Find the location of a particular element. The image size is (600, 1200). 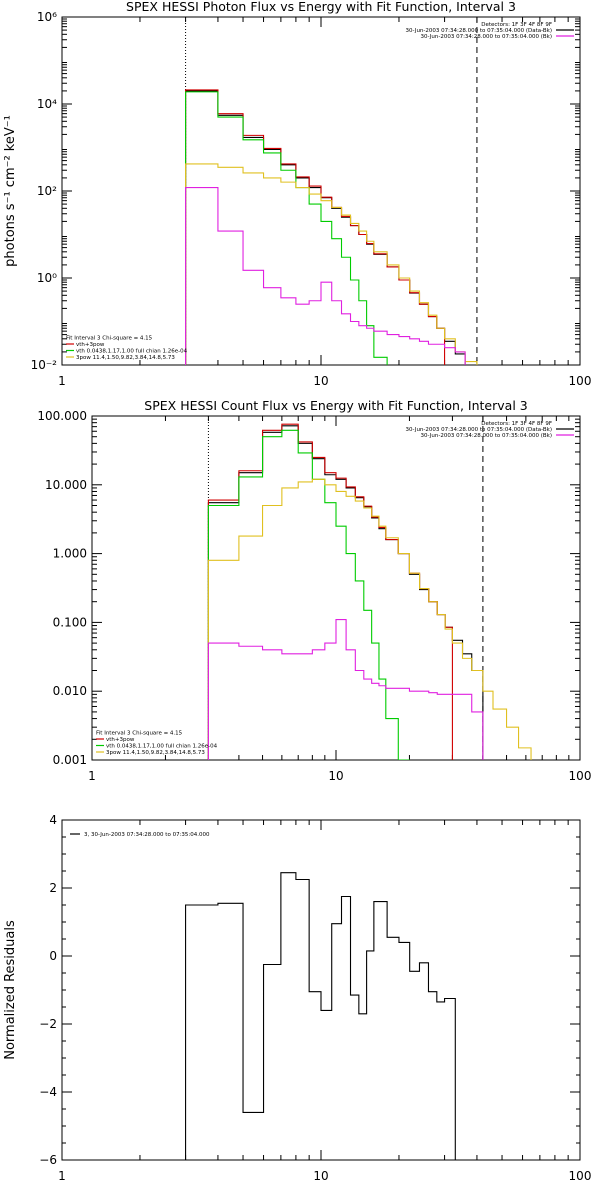

y-tick-label: 2 is located at coordinates (53, 888).